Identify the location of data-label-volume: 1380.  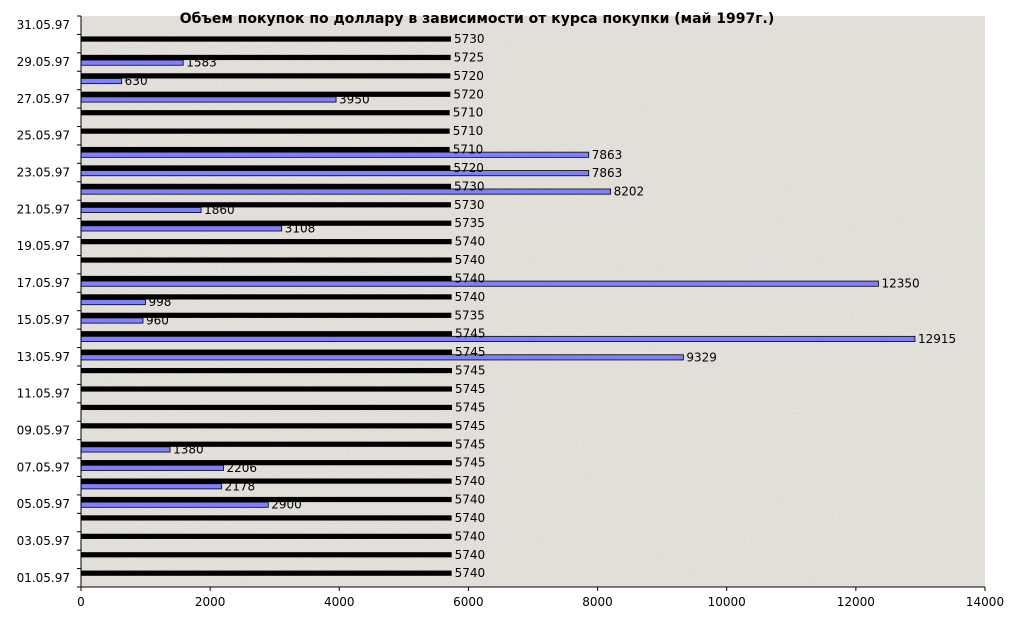
(188, 449).